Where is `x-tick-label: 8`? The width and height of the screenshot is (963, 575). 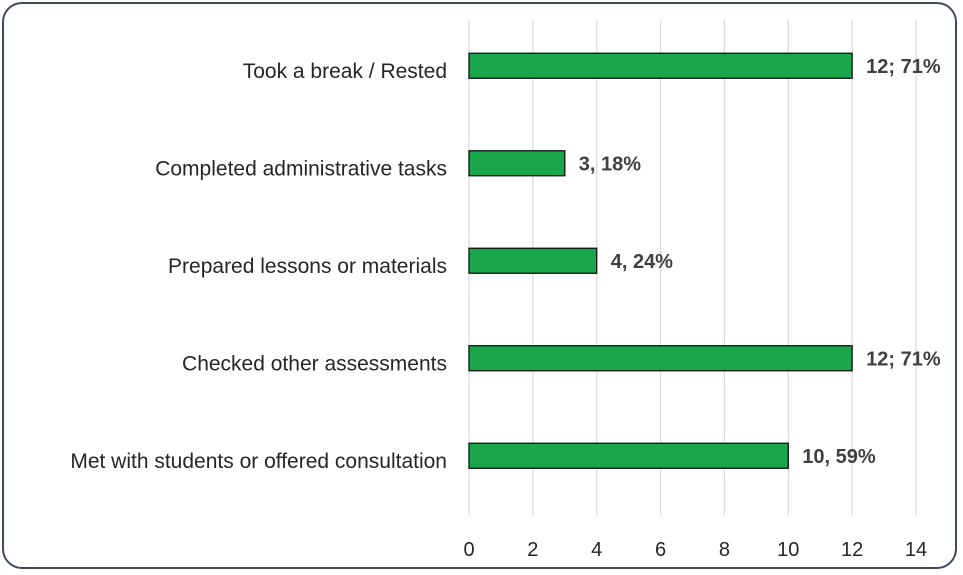
x-tick-label: 8 is located at coordinates (724, 550).